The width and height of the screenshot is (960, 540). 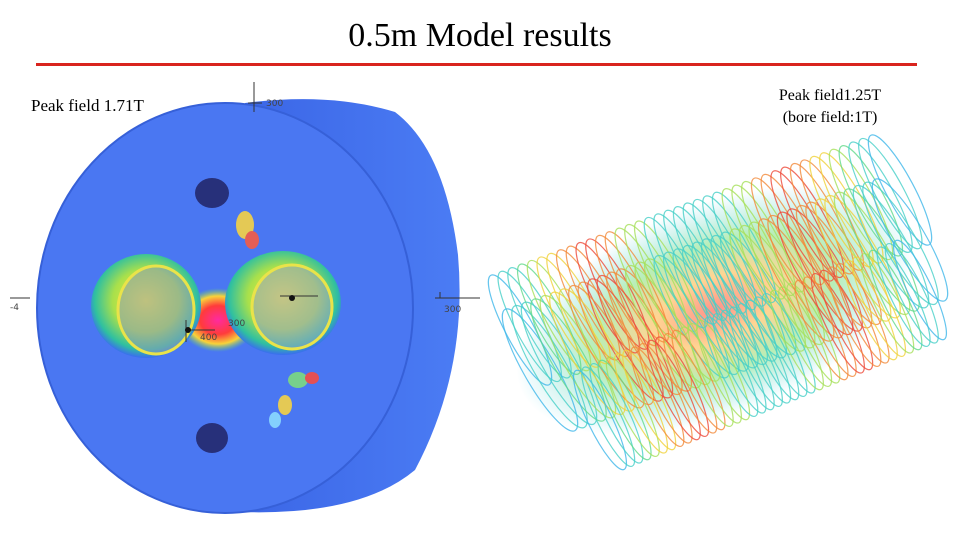 What do you see at coordinates (236, 324) in the screenshot?
I see `axis-mark-center-b: 300` at bounding box center [236, 324].